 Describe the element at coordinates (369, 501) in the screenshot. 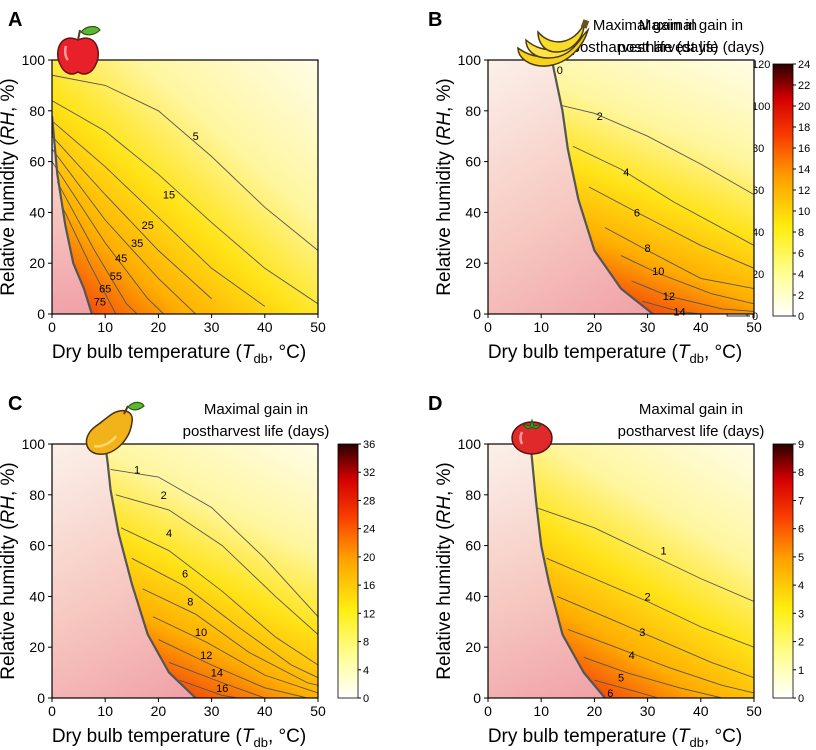

I see `colorbar-tick-label-C: 28` at that location.